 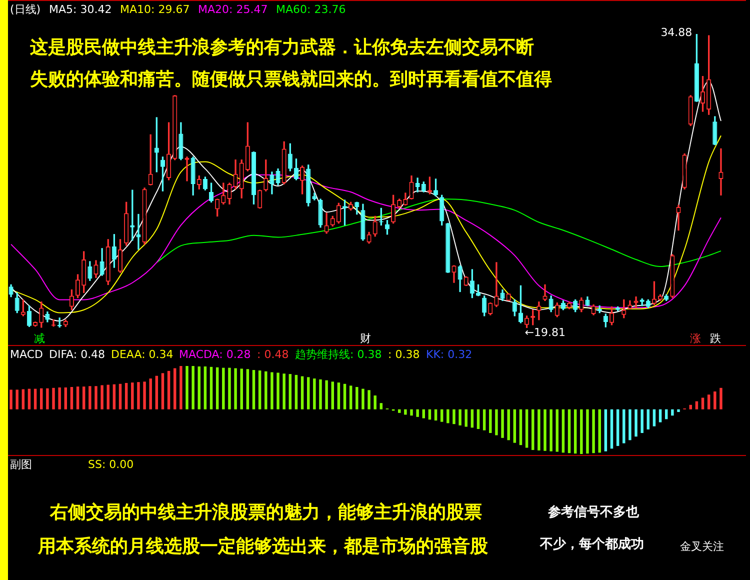 I want to click on text: MACDA: 0.28, so click(x=215, y=354).